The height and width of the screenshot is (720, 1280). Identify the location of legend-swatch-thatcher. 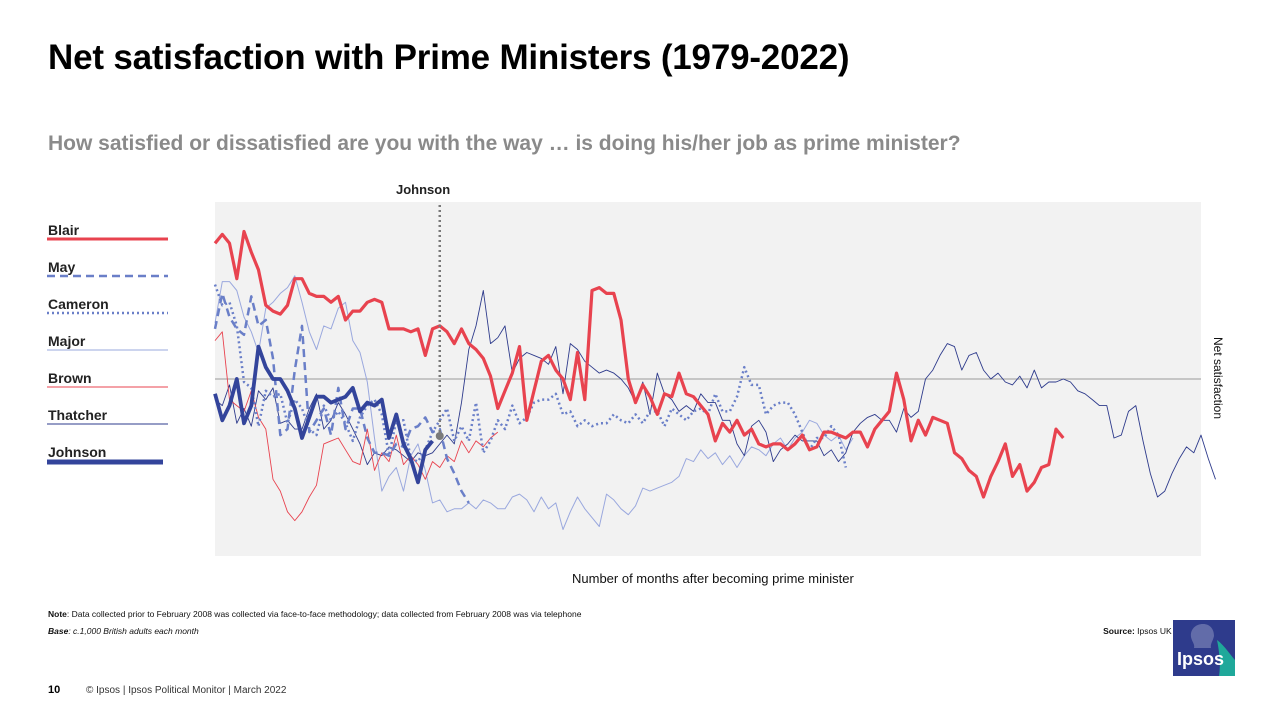
(107, 424).